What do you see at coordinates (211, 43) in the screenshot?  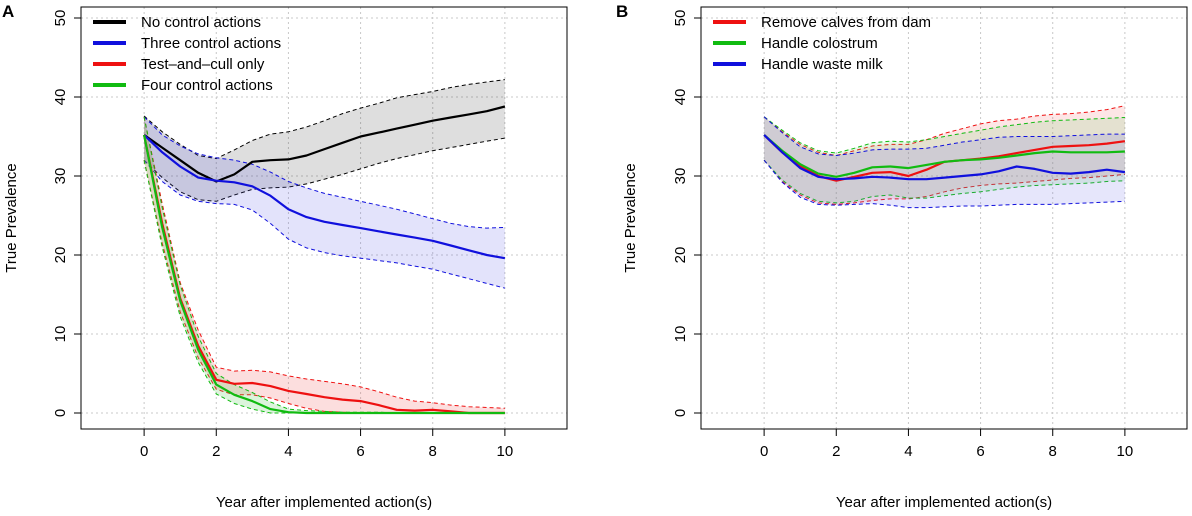 I see `panel-a-legend-label-1: Three control actions` at bounding box center [211, 43].